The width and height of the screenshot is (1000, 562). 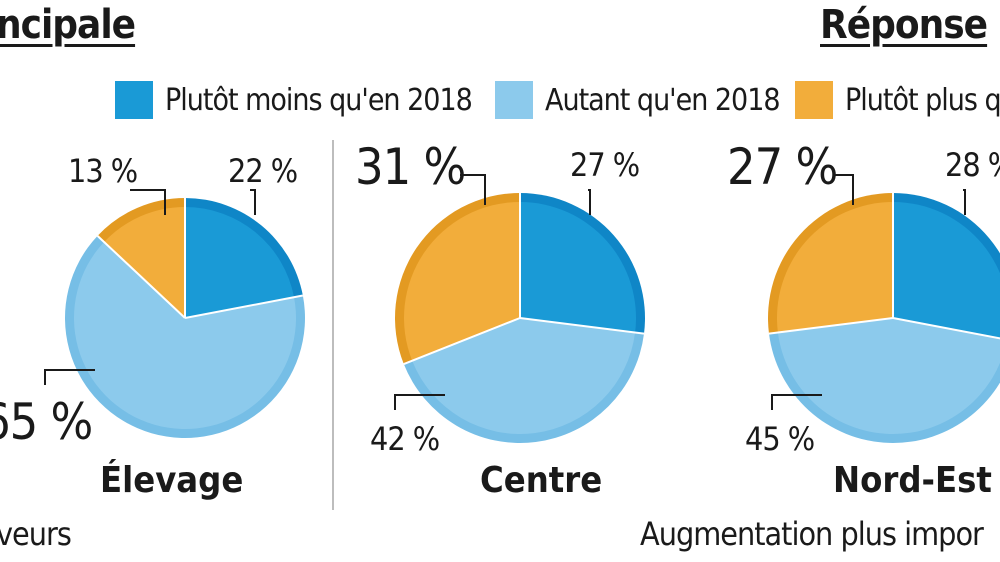 What do you see at coordinates (462, 281) in the screenshot?
I see `pie-slice-centre-more` at bounding box center [462, 281].